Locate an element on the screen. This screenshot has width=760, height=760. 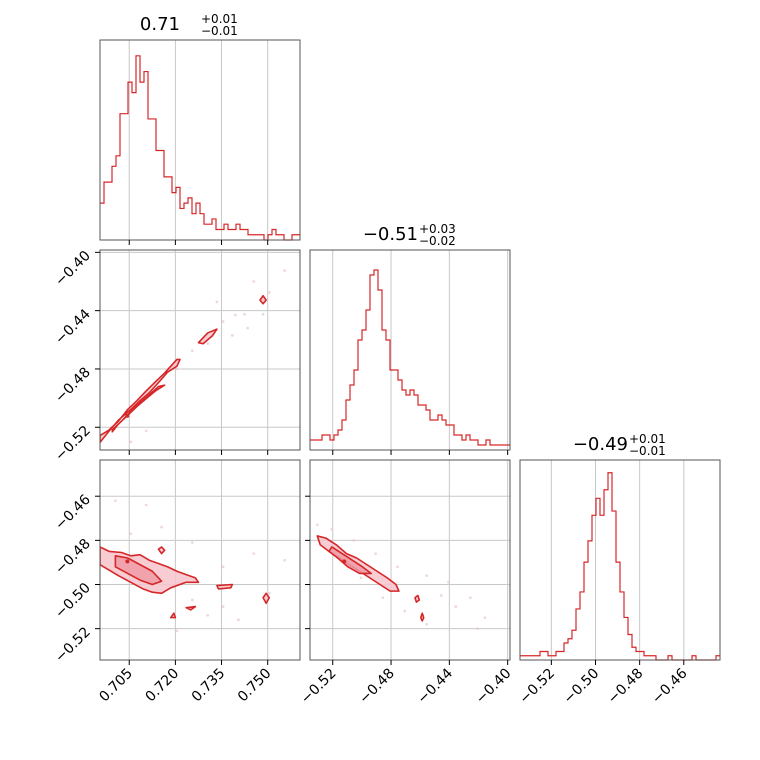
x-tick-label: 0.750 is located at coordinates (255, 686).